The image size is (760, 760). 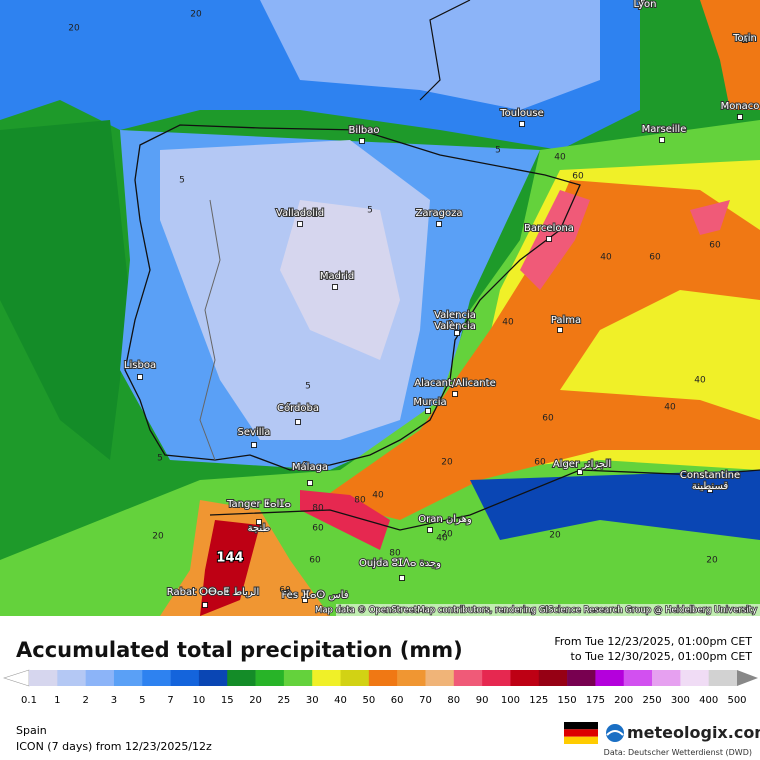 What do you see at coordinates (445, 519) in the screenshot?
I see `city-label: Oran وهران` at bounding box center [445, 519].